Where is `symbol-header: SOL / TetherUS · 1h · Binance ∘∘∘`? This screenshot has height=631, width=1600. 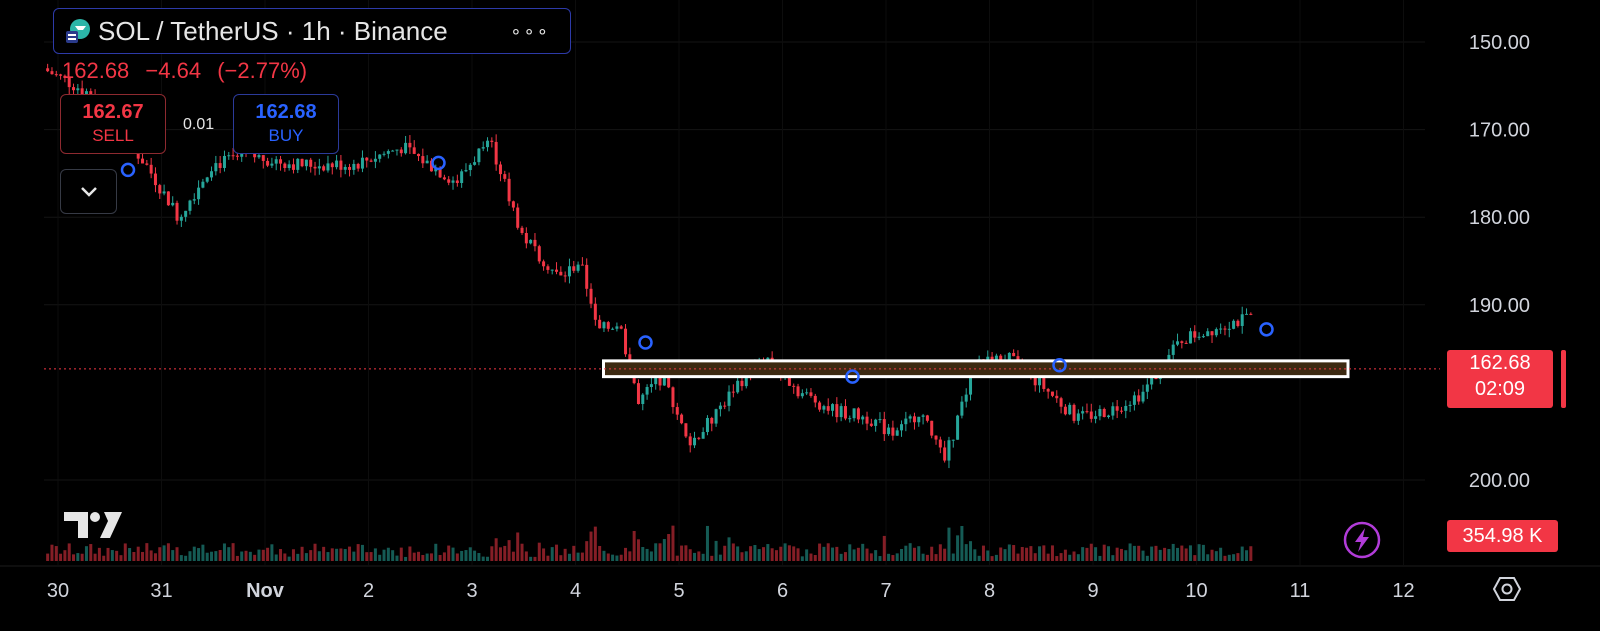
symbol-header: SOL / TetherUS · 1h · Binance ∘∘∘ is located at coordinates (312, 31).